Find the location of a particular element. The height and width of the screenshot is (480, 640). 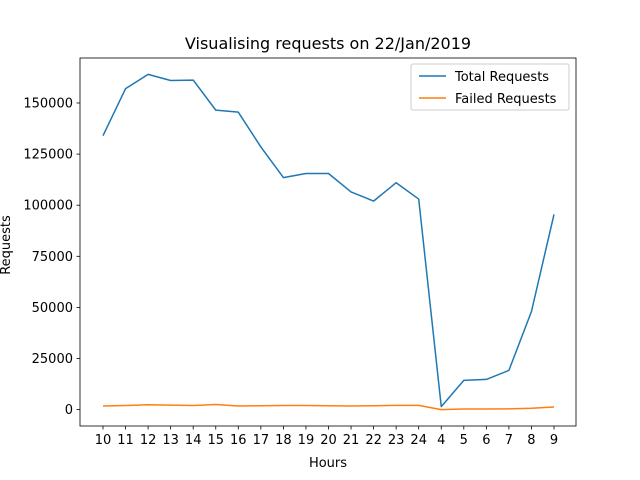

x-tick-label: 23 is located at coordinates (396, 440).